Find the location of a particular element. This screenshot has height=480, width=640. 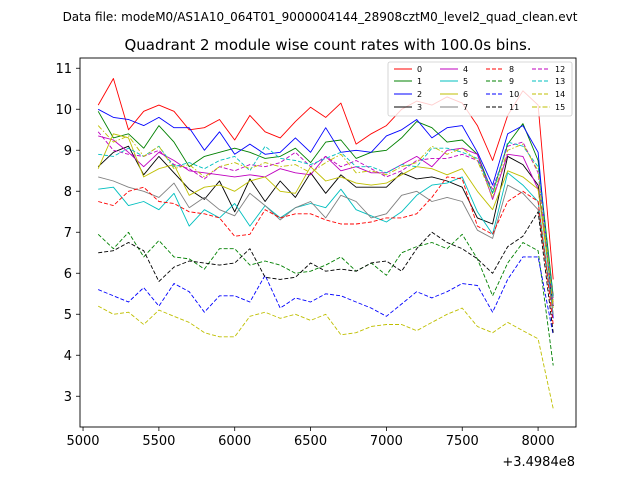

legend-label-7: 7 is located at coordinates (465, 107).